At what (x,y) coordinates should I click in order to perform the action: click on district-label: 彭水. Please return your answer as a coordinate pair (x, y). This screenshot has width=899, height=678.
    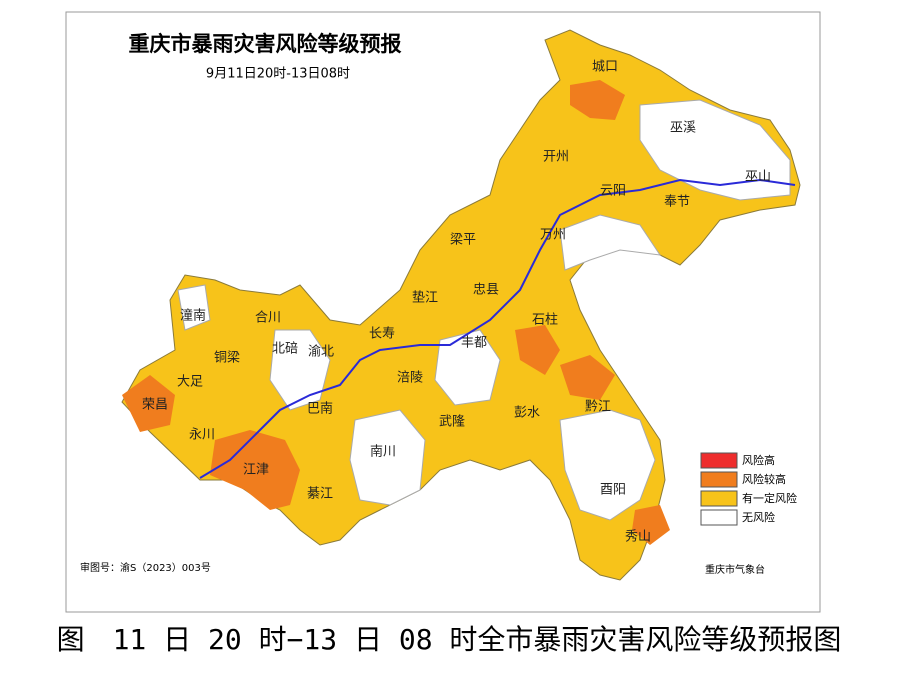
    Looking at the image, I should click on (527, 413).